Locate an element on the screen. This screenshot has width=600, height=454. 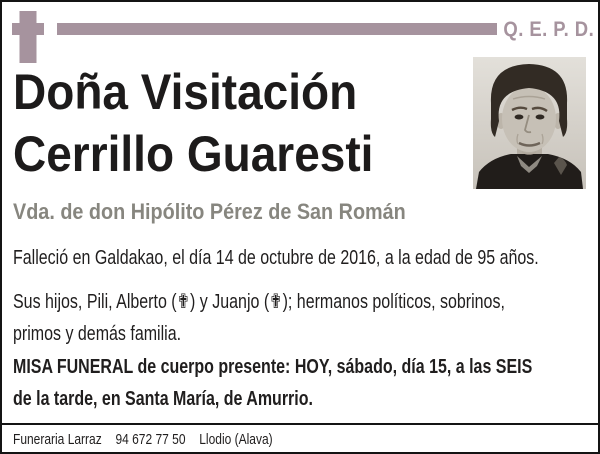
funeral-home-phone: 94 672 77 50 is located at coordinates (150, 439).